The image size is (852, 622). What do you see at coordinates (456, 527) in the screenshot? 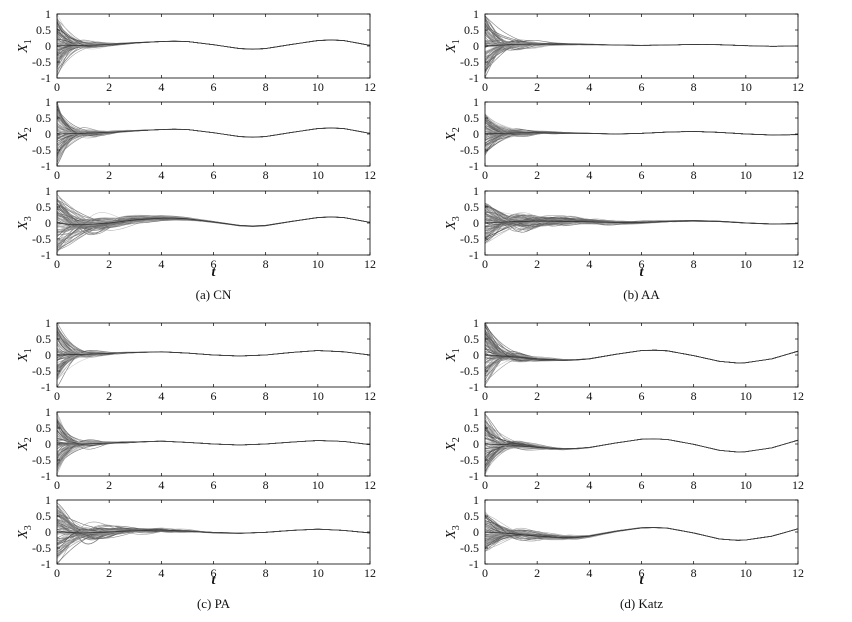
I see `y-axis-label-subscript: 3` at bounding box center [456, 527].